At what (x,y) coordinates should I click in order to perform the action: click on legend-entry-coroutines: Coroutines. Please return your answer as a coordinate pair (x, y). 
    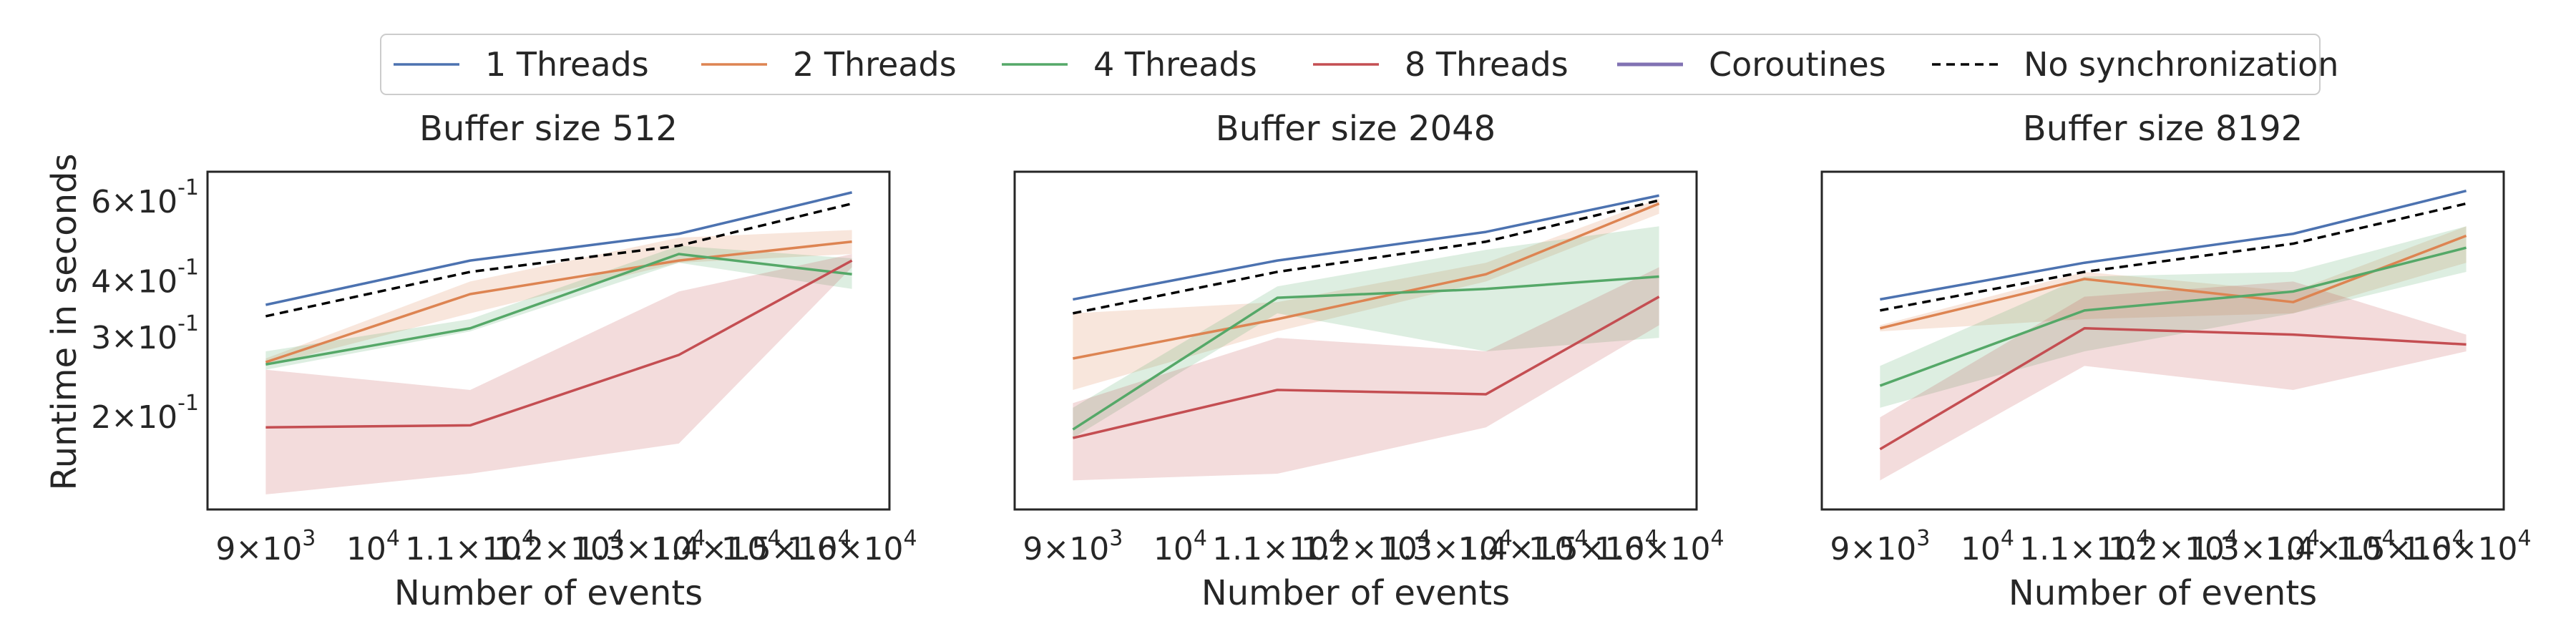
    Looking at the image, I should click on (1751, 64).